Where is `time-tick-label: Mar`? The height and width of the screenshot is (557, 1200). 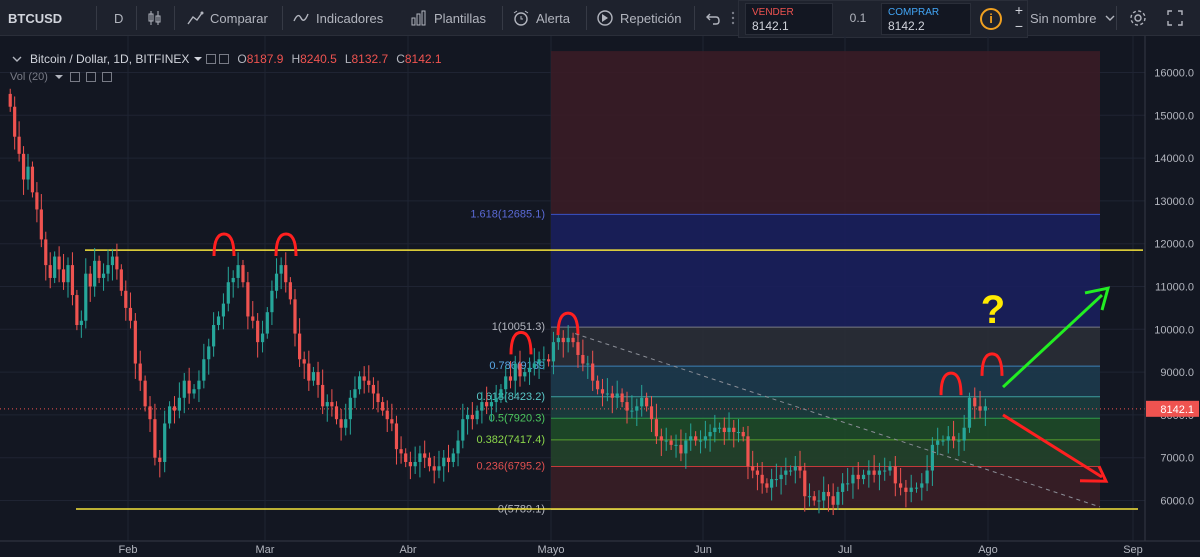
time-tick-label: Mar is located at coordinates (265, 550).